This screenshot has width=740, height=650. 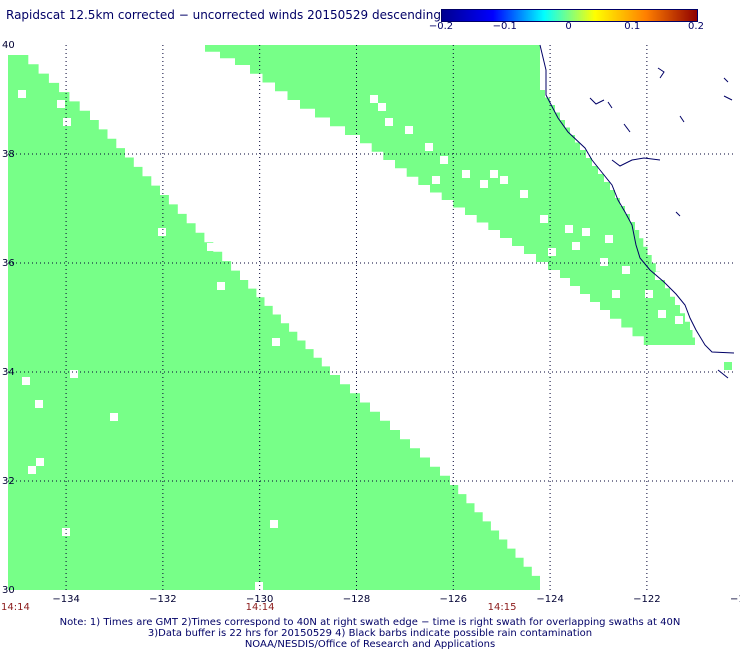 I want to click on colorbar-tick-label: 0.1, so click(x=632, y=26).